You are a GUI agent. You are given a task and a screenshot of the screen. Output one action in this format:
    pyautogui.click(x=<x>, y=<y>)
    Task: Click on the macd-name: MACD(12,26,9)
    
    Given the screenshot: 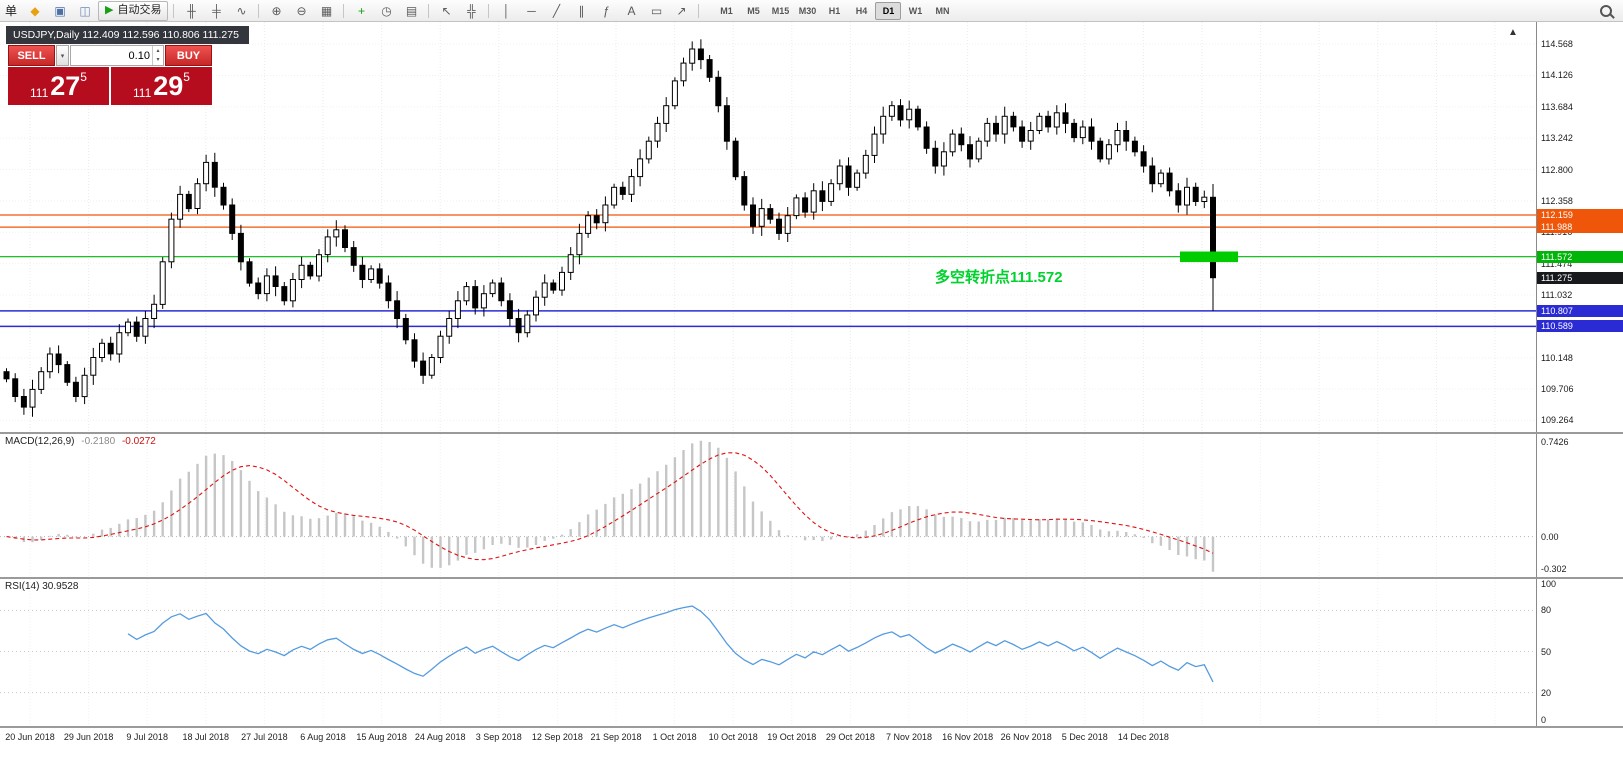 What is the action you would take?
    pyautogui.click(x=40, y=441)
    